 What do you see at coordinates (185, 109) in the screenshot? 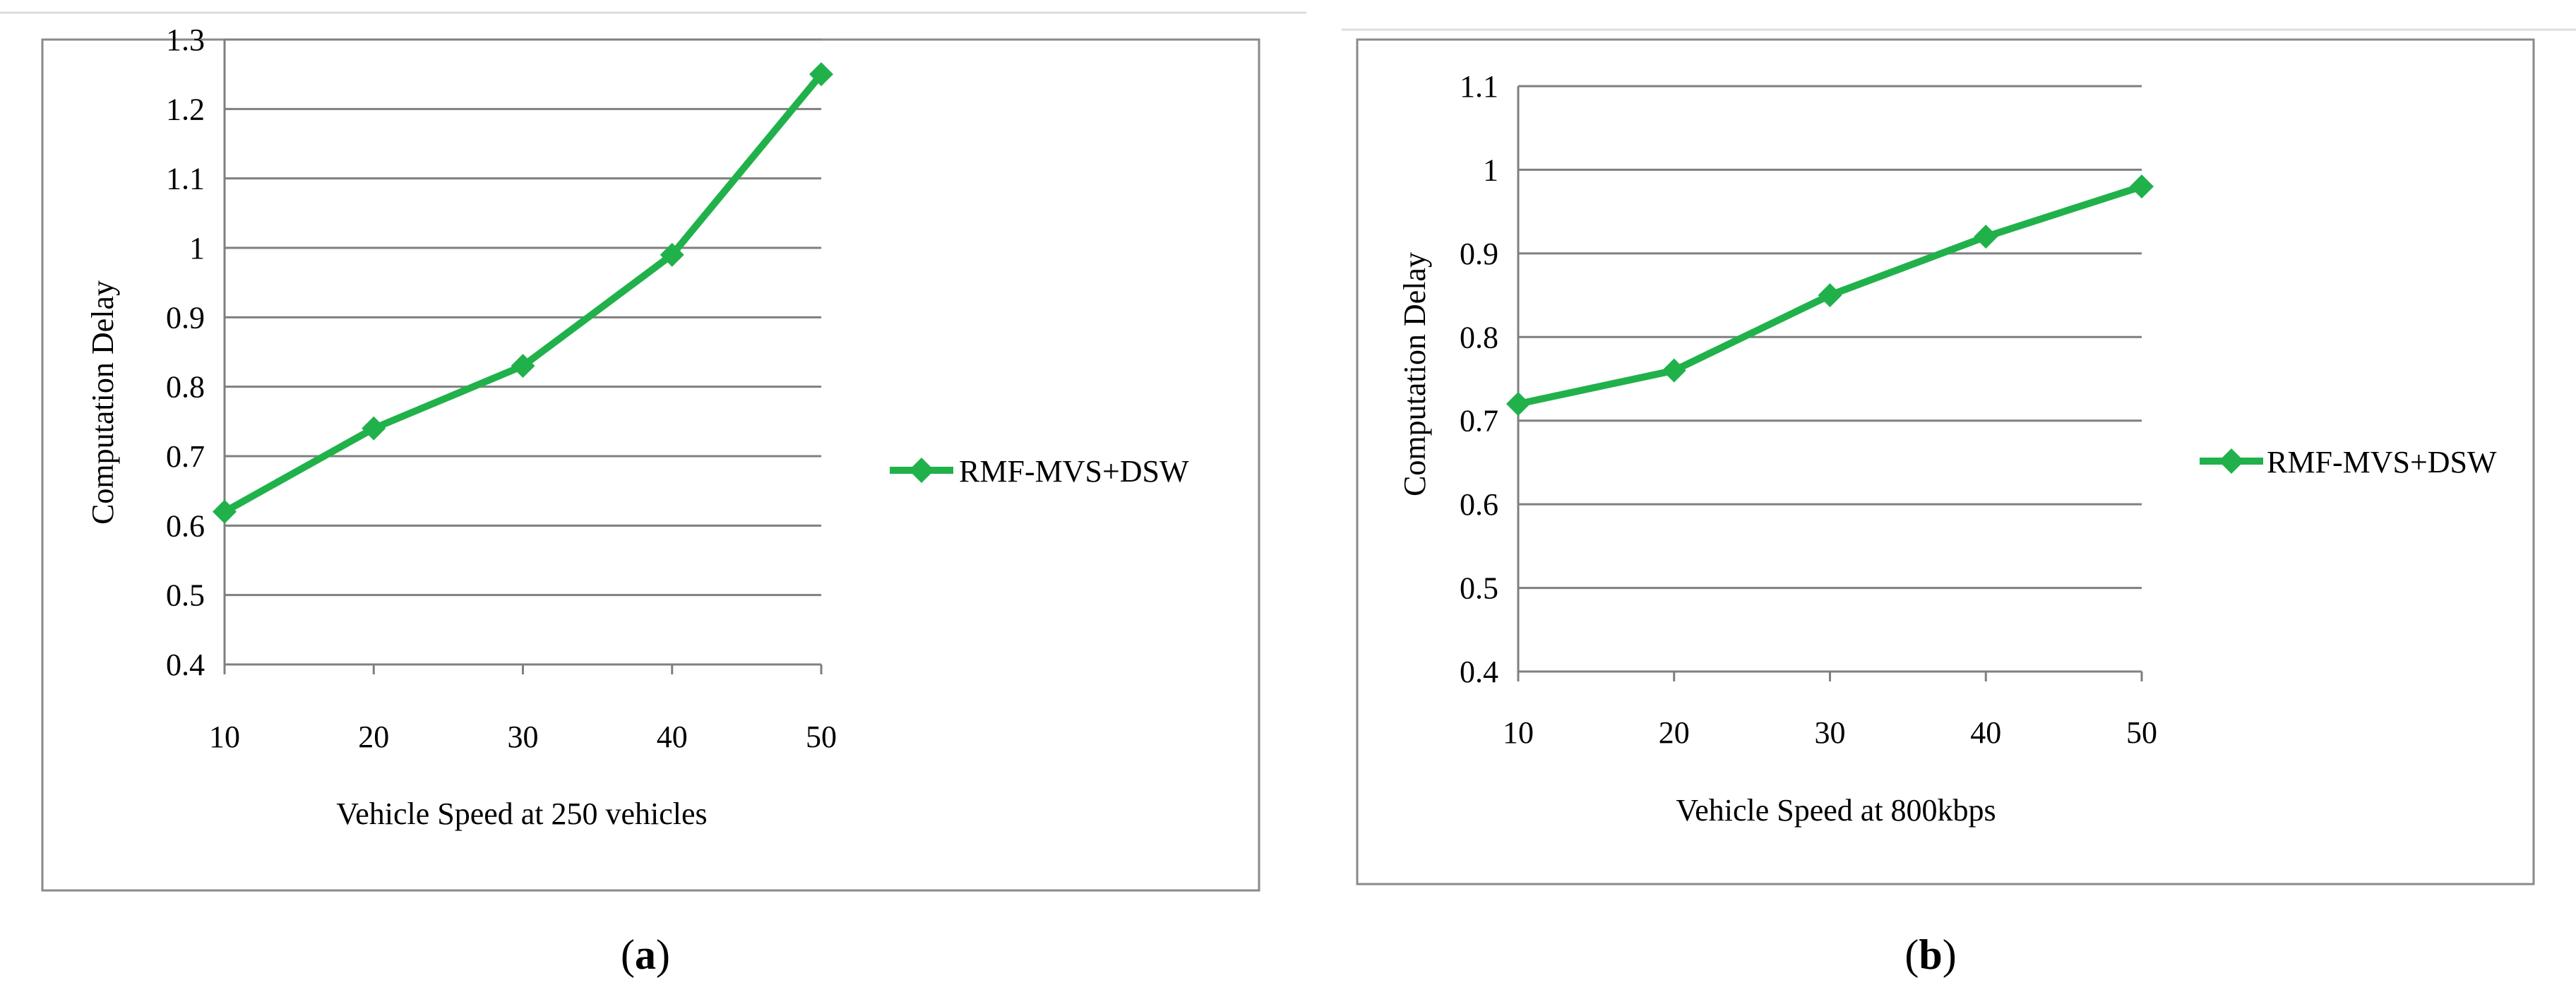
I see `y-tick-label: 1.2` at bounding box center [185, 109].